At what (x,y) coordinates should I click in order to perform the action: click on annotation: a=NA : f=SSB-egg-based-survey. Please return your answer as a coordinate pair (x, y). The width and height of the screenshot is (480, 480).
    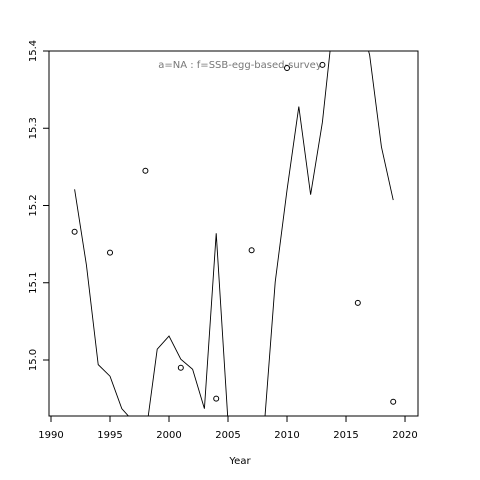
    Looking at the image, I should click on (240, 65).